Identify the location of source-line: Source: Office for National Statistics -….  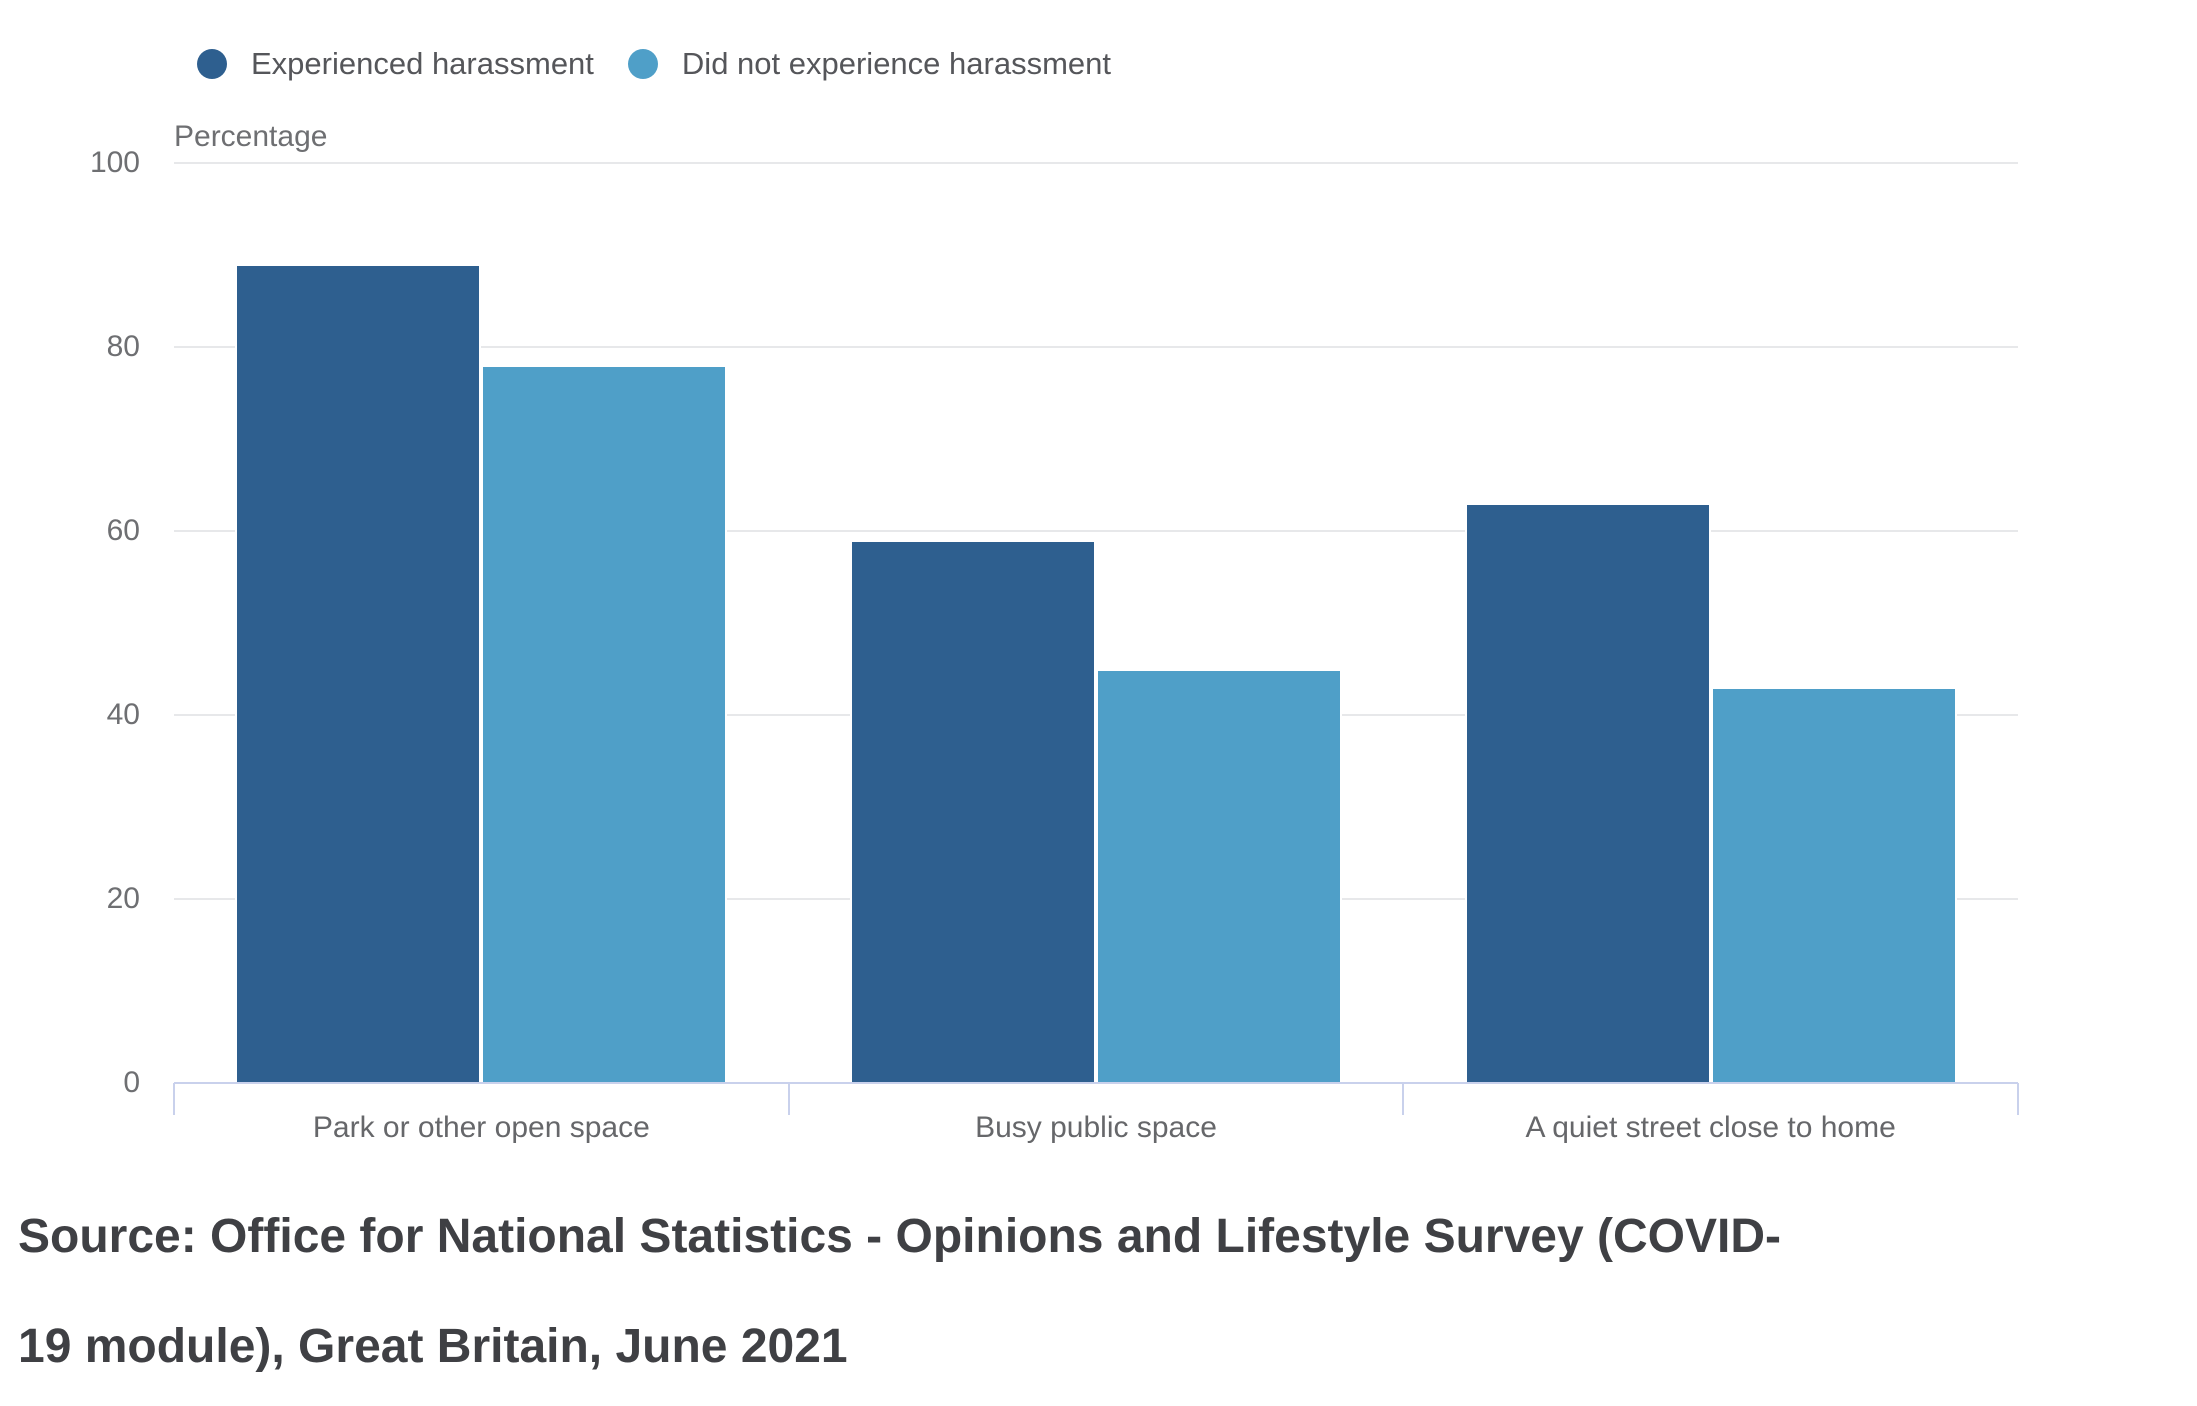
(899, 1236).